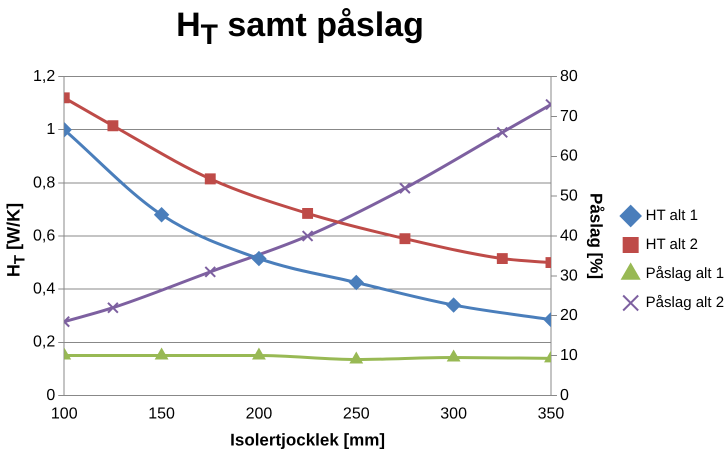  Describe the element at coordinates (44, 289) in the screenshot. I see `y-tick-label: 0,4` at that location.